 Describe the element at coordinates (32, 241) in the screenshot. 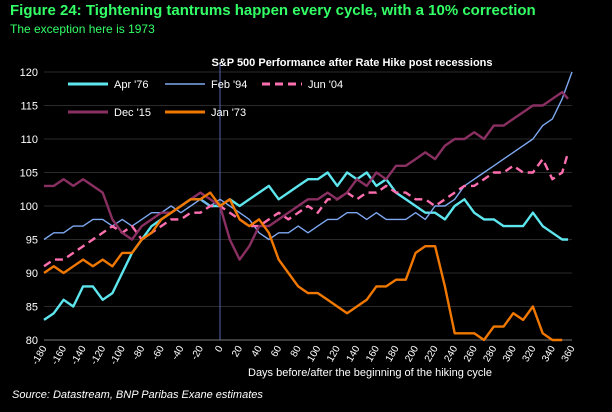

I see `y-tick-label: 95` at that location.